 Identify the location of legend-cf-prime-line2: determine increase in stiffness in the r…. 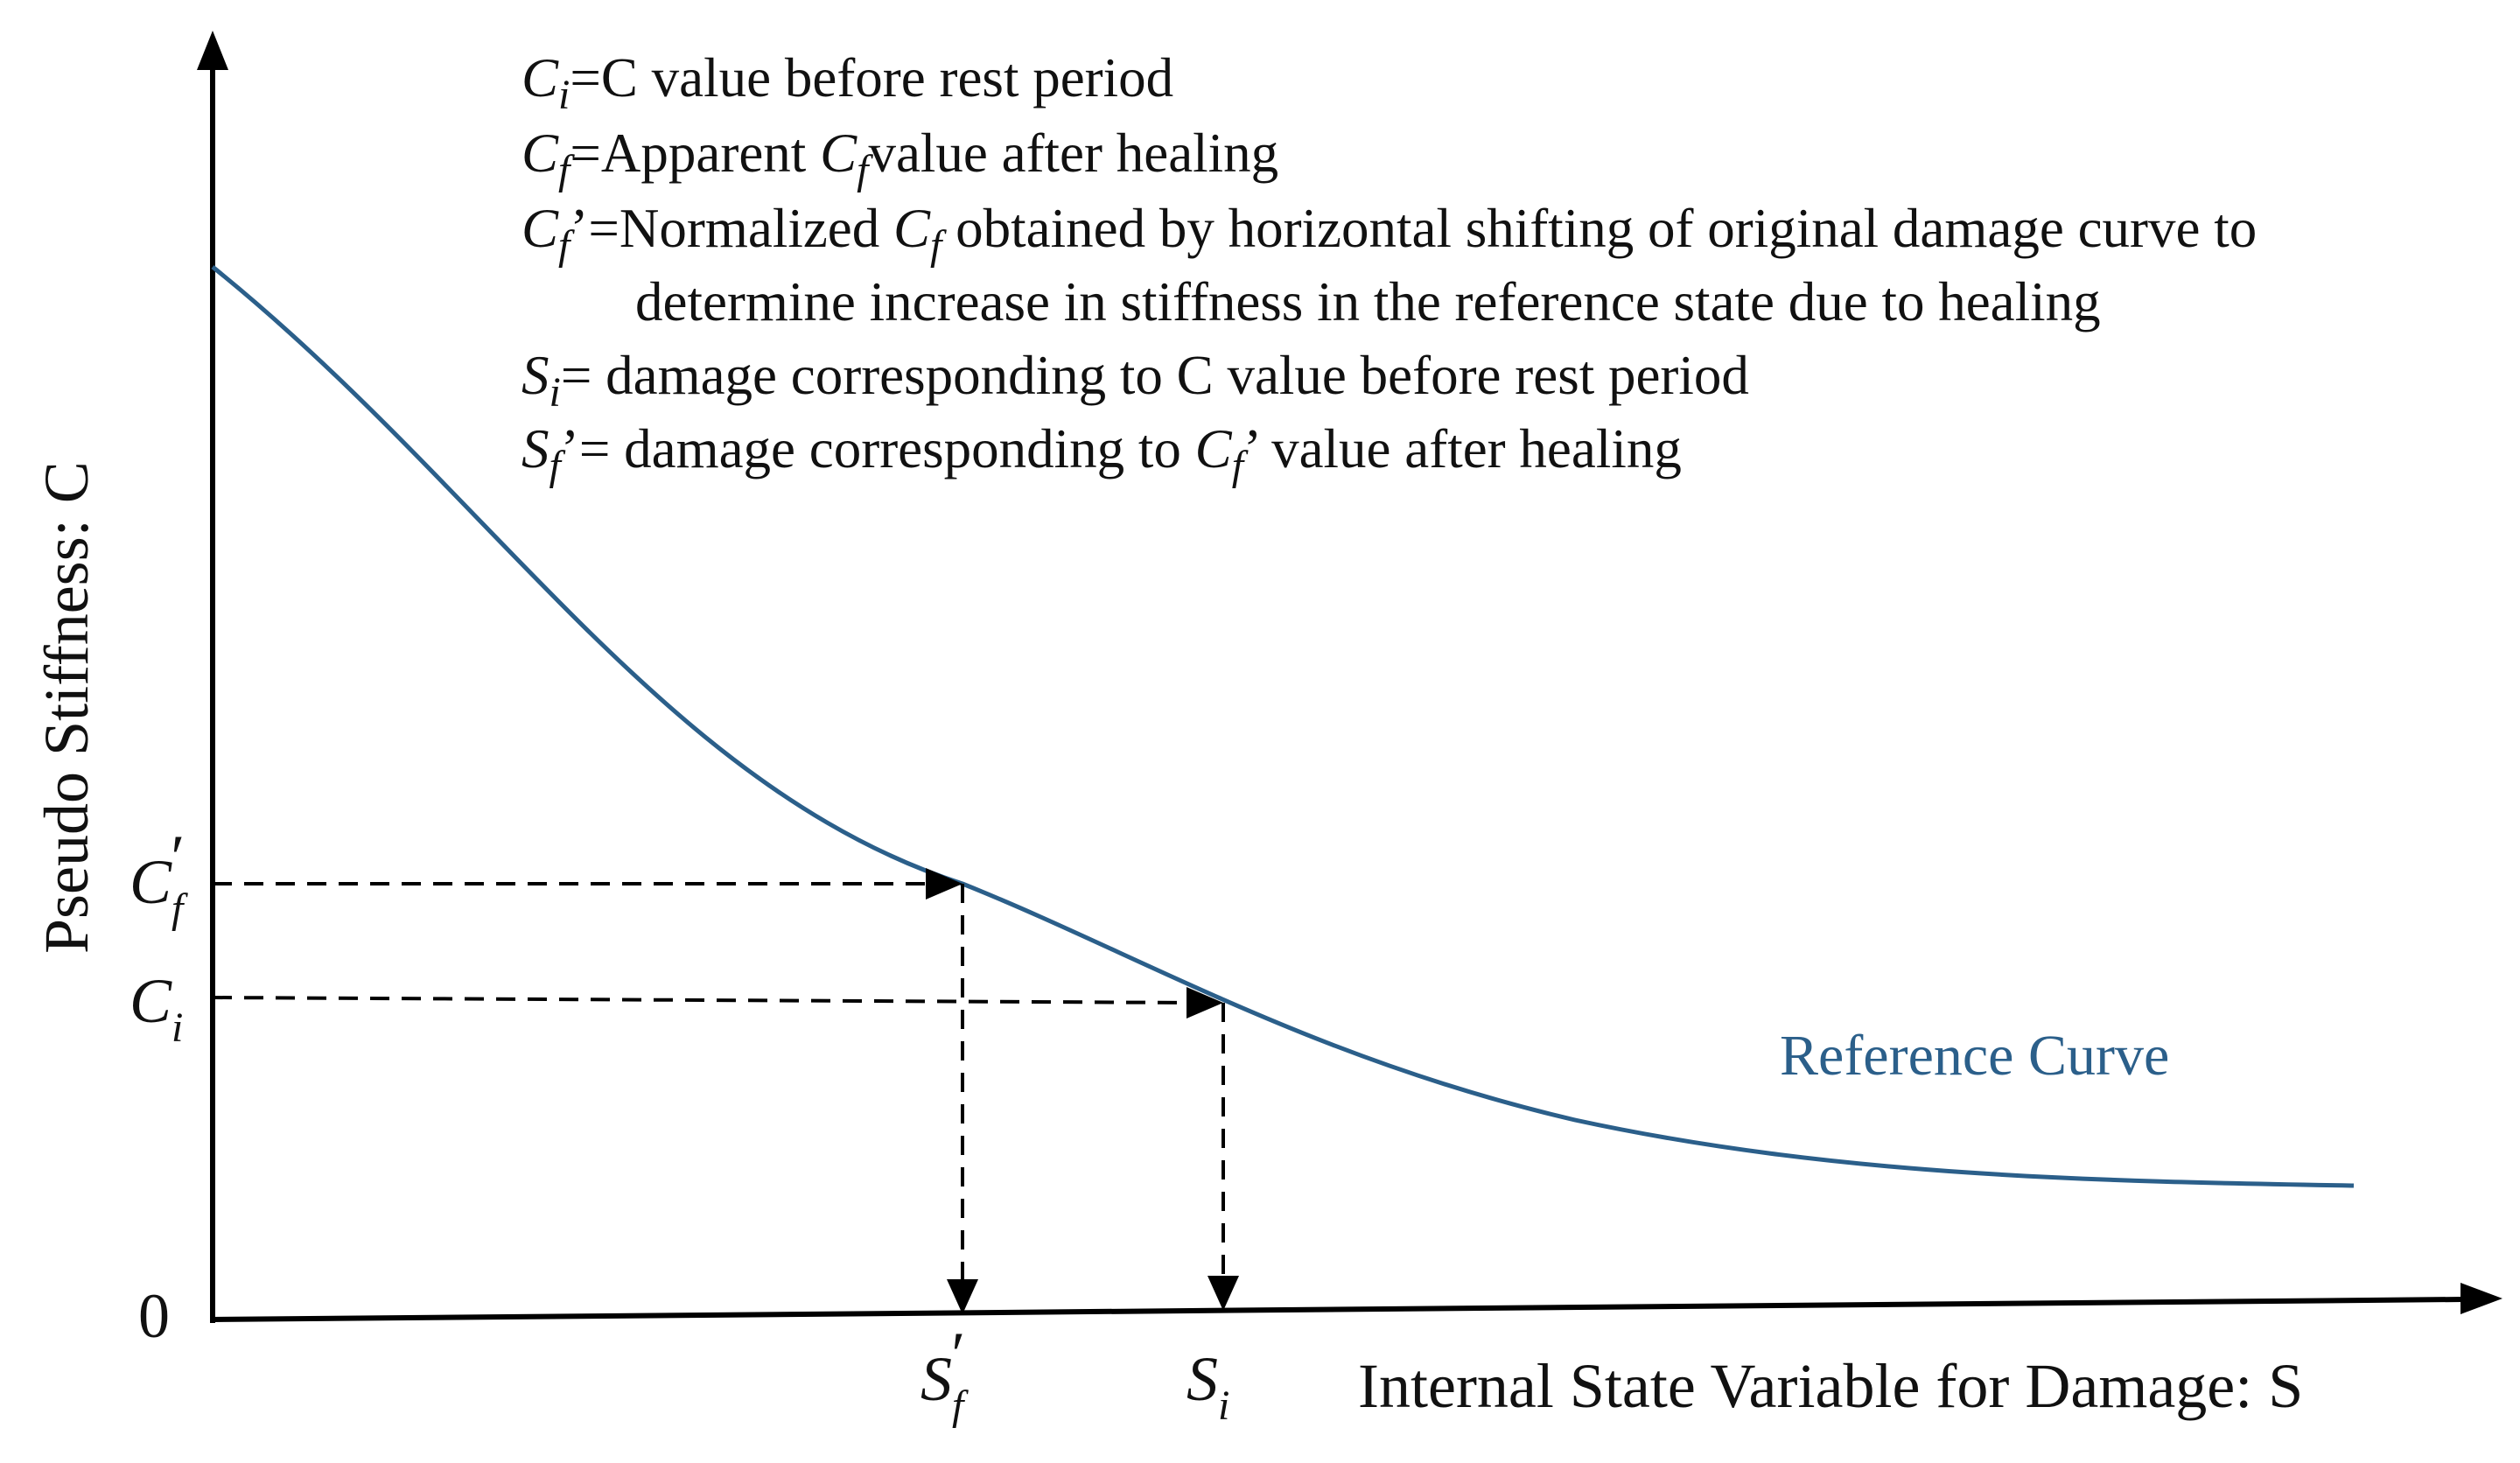
(1368, 301).